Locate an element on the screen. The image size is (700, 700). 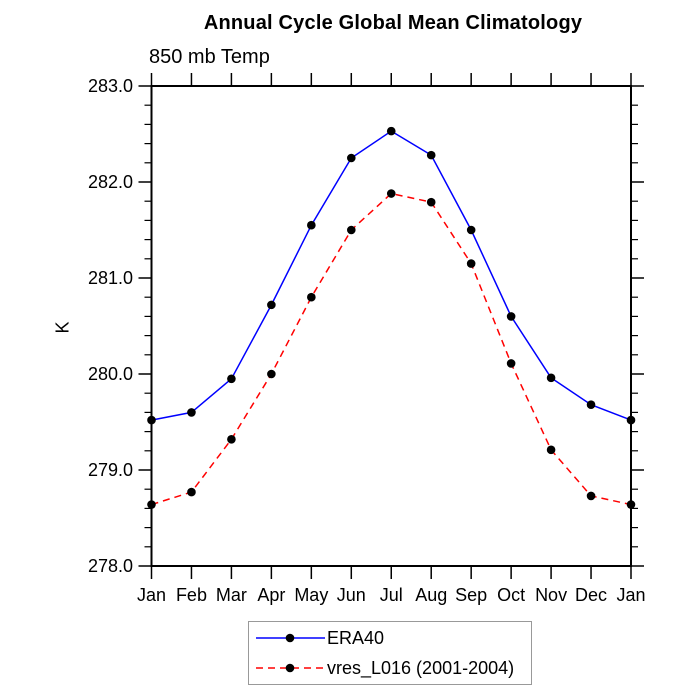
y-tick-label: 282.0 is located at coordinates (110, 182).